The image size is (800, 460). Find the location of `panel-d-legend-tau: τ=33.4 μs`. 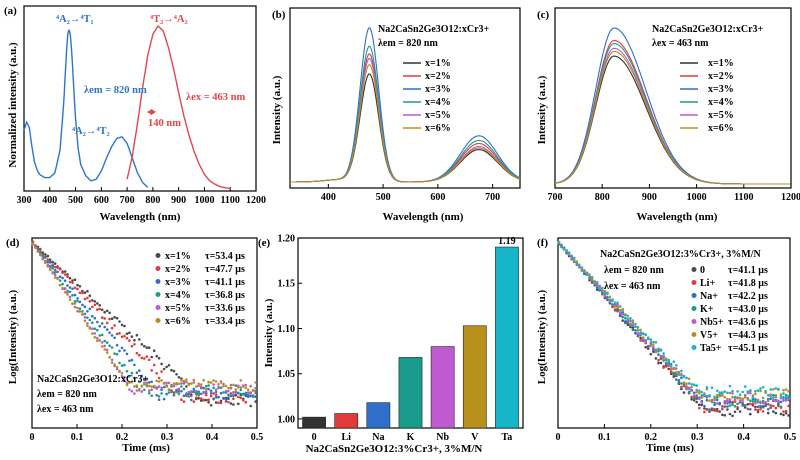

panel-d-legend-tau: τ=33.4 μs is located at coordinates (225, 321).